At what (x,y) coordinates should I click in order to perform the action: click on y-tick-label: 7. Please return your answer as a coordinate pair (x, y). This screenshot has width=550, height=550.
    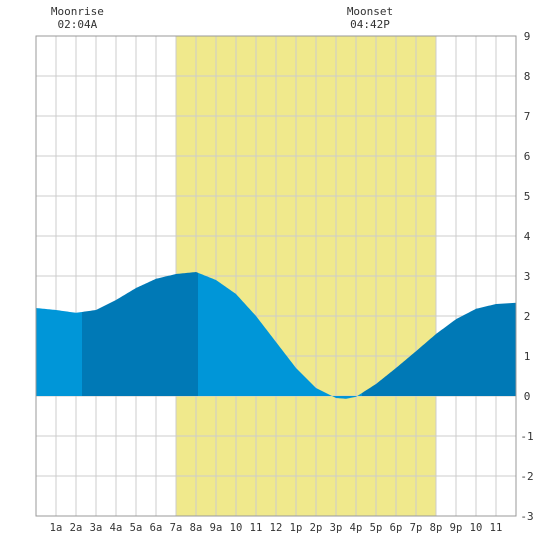
    Looking at the image, I should click on (527, 116).